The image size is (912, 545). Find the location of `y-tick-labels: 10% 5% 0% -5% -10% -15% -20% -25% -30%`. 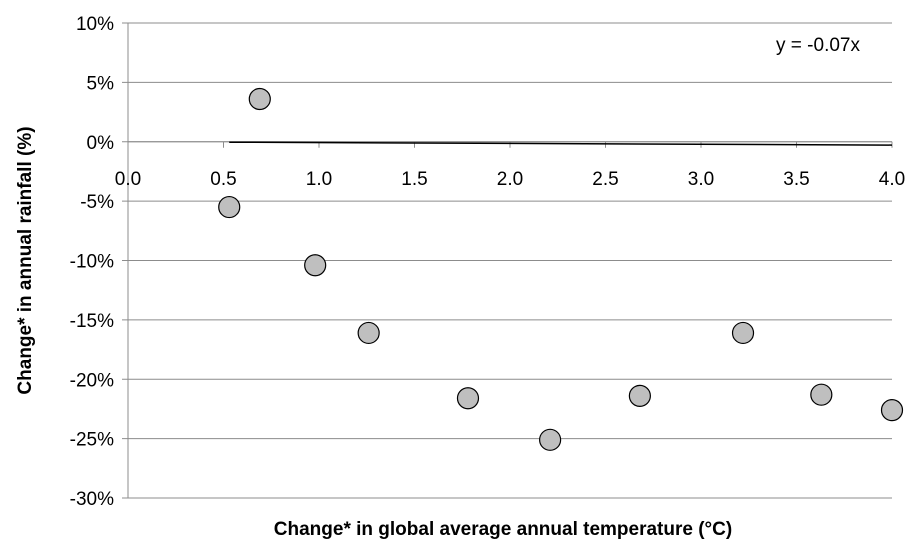

y-tick-labels: 10% 5% 0% -5% -10% -15% -20% -25% -30% is located at coordinates (92, 262).